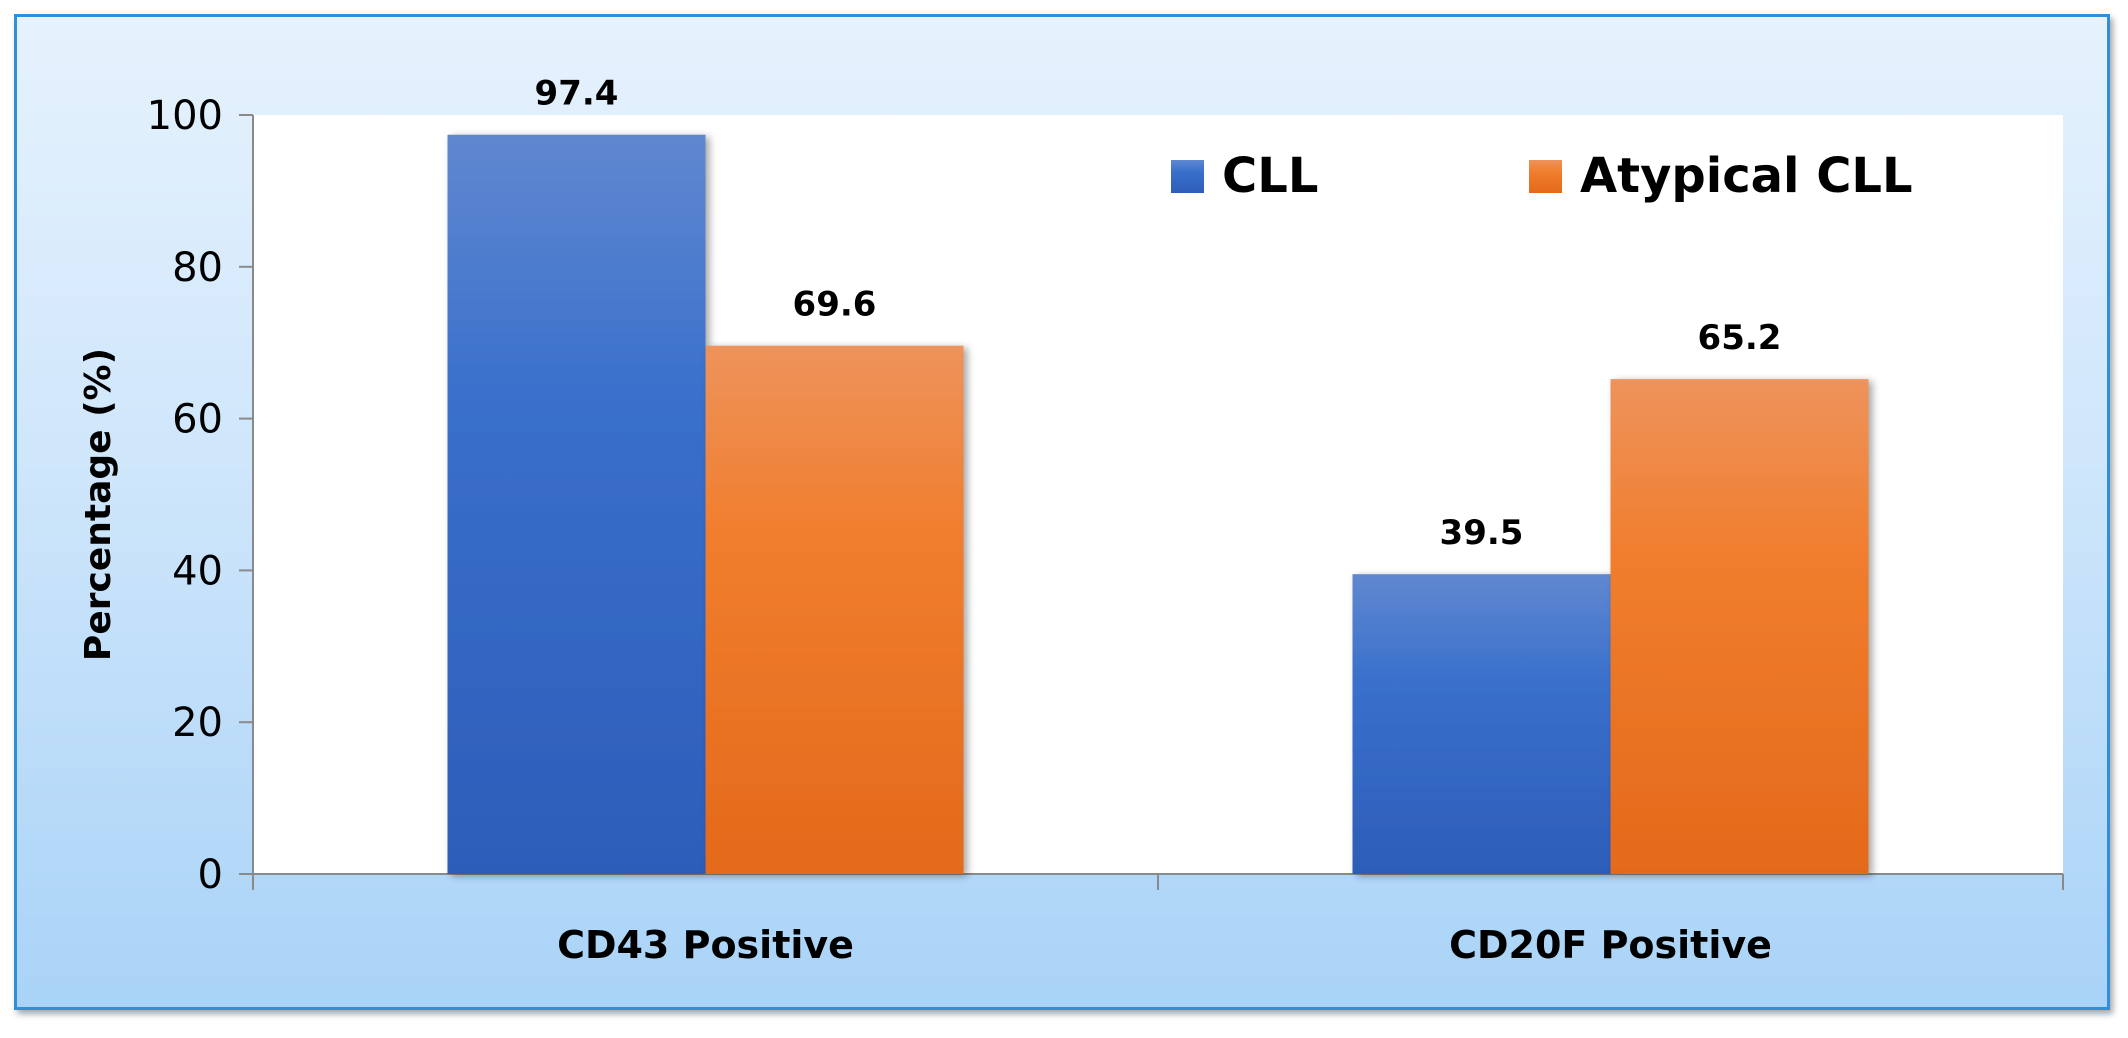  Describe the element at coordinates (210, 875) in the screenshot. I see `y-tick-label: 0` at that location.